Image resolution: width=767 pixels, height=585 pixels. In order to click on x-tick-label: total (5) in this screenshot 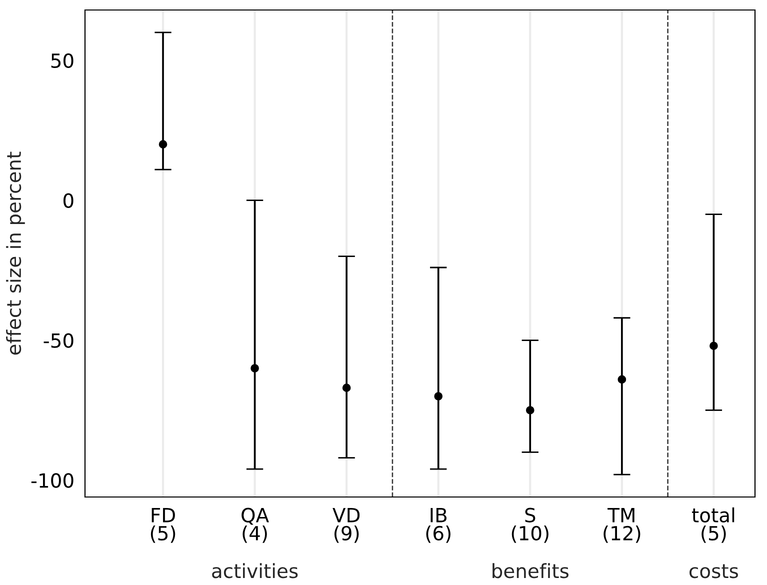, I will do `click(713, 525)`.